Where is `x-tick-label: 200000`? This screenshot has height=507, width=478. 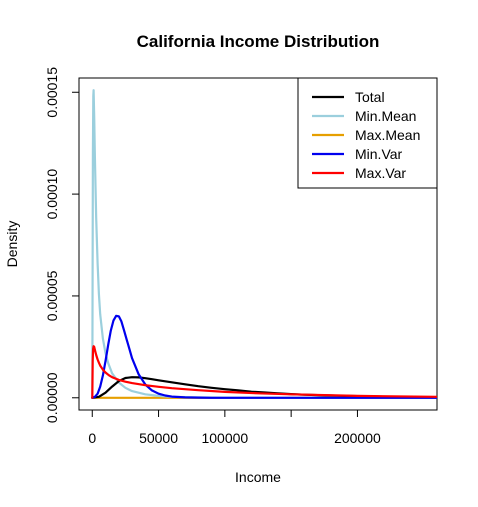 x-tick-label: 200000 is located at coordinates (357, 438).